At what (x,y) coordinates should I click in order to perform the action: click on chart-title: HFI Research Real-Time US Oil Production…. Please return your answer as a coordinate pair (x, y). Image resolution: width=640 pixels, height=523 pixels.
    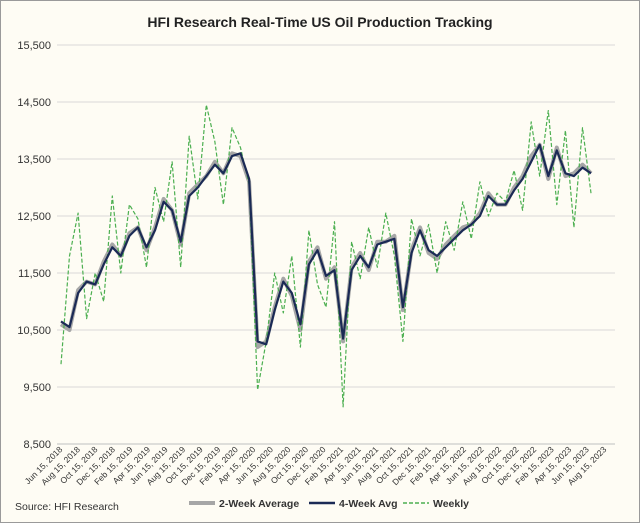
    Looking at the image, I should click on (319, 22).